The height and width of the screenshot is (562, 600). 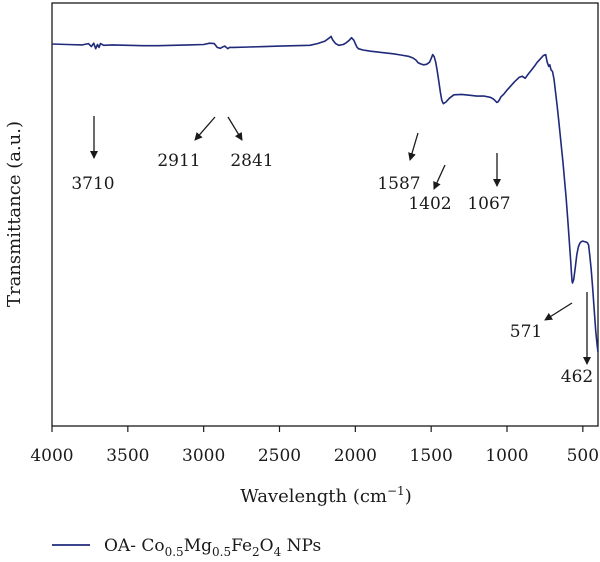 I want to click on peak-label: 2841, so click(x=251, y=161).